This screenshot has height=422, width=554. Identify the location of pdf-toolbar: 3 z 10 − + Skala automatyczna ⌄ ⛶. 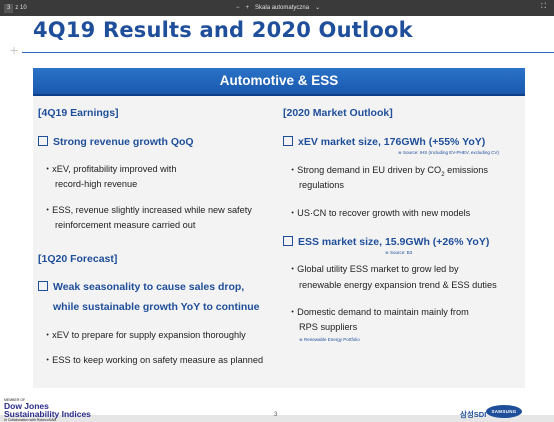
(277, 8).